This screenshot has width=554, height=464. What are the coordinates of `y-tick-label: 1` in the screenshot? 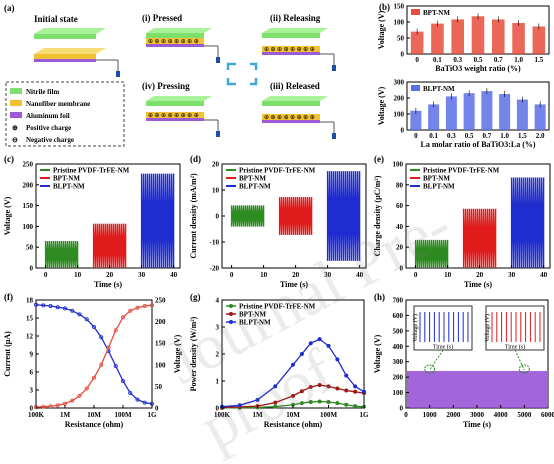 It's located at (218, 382).